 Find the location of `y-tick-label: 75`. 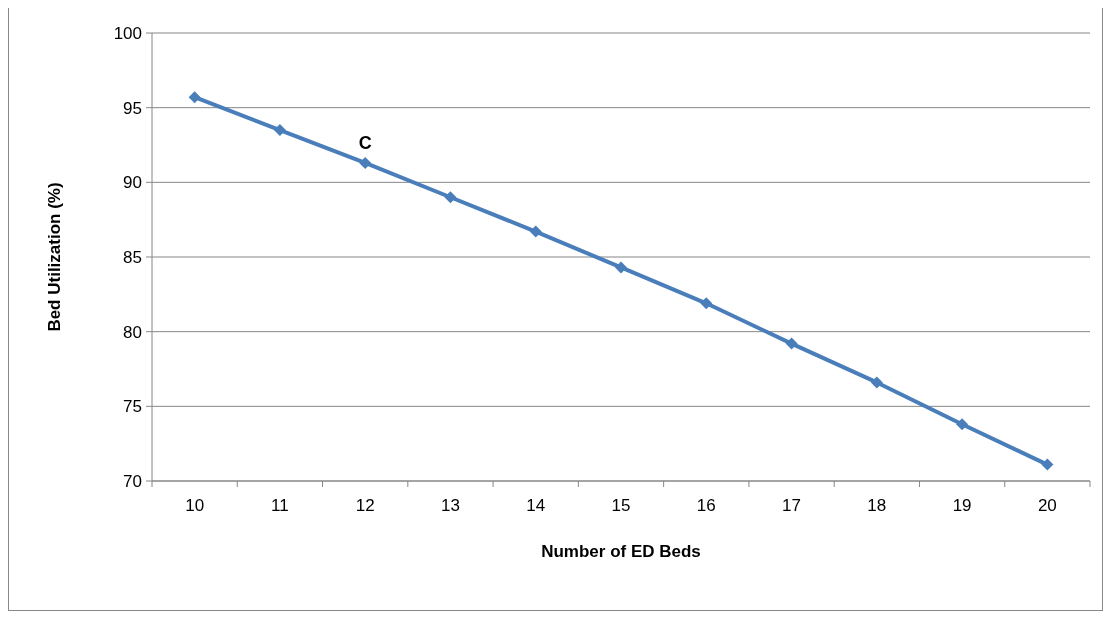

y-tick-label: 75 is located at coordinates (132, 407).